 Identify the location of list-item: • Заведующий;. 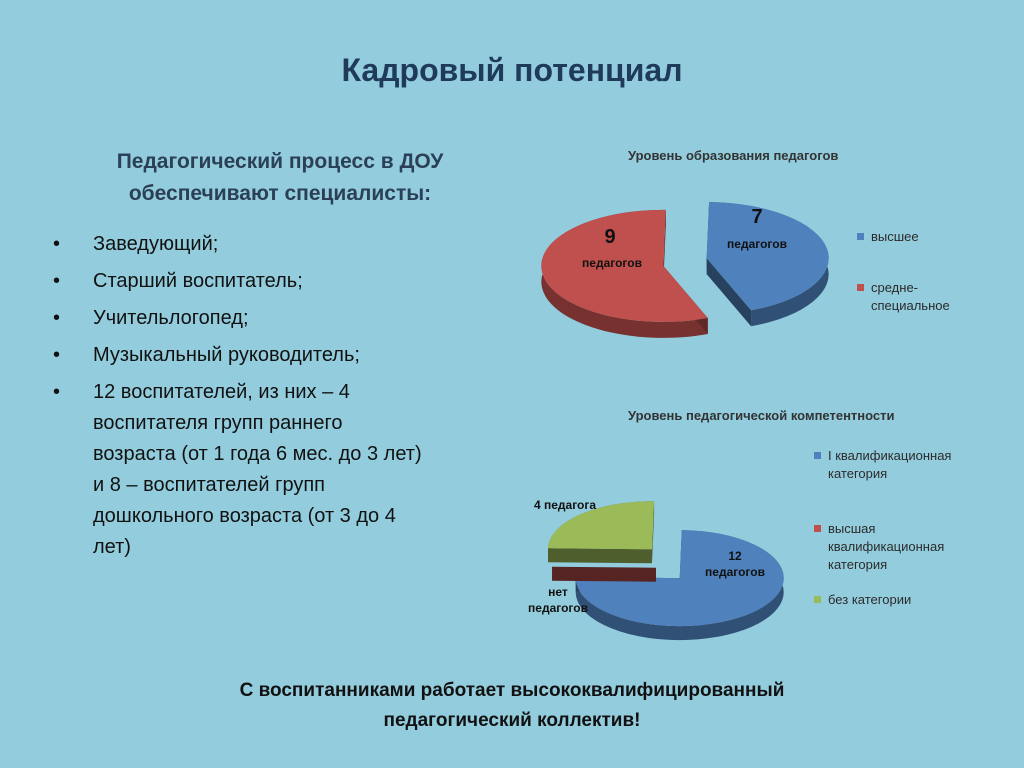
(270, 244).